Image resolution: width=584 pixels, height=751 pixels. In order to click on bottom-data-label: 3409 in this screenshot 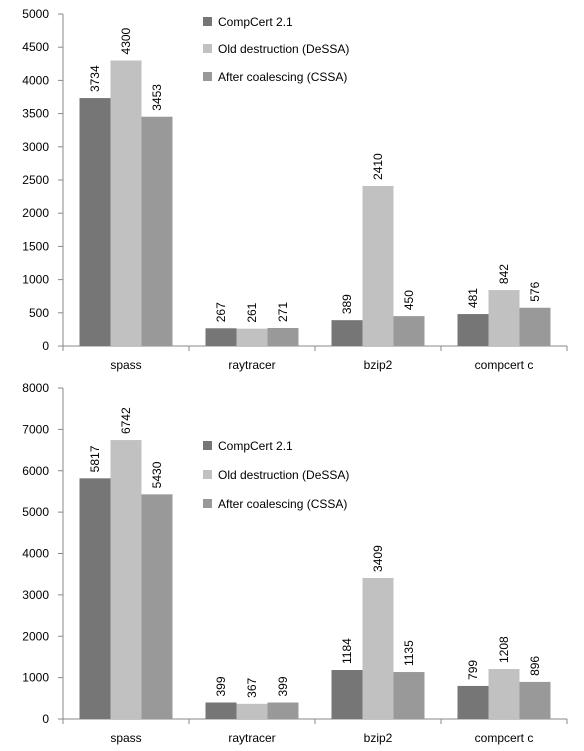, I will do `click(378, 558)`.